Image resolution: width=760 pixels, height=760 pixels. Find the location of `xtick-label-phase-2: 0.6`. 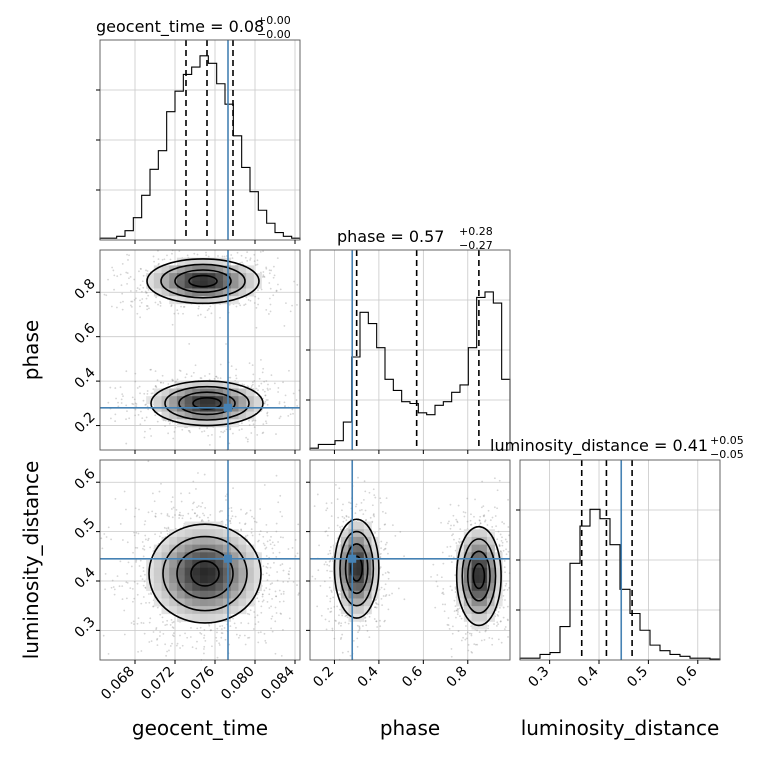

xtick-label-phase-2: 0.6 is located at coordinates (412, 676).